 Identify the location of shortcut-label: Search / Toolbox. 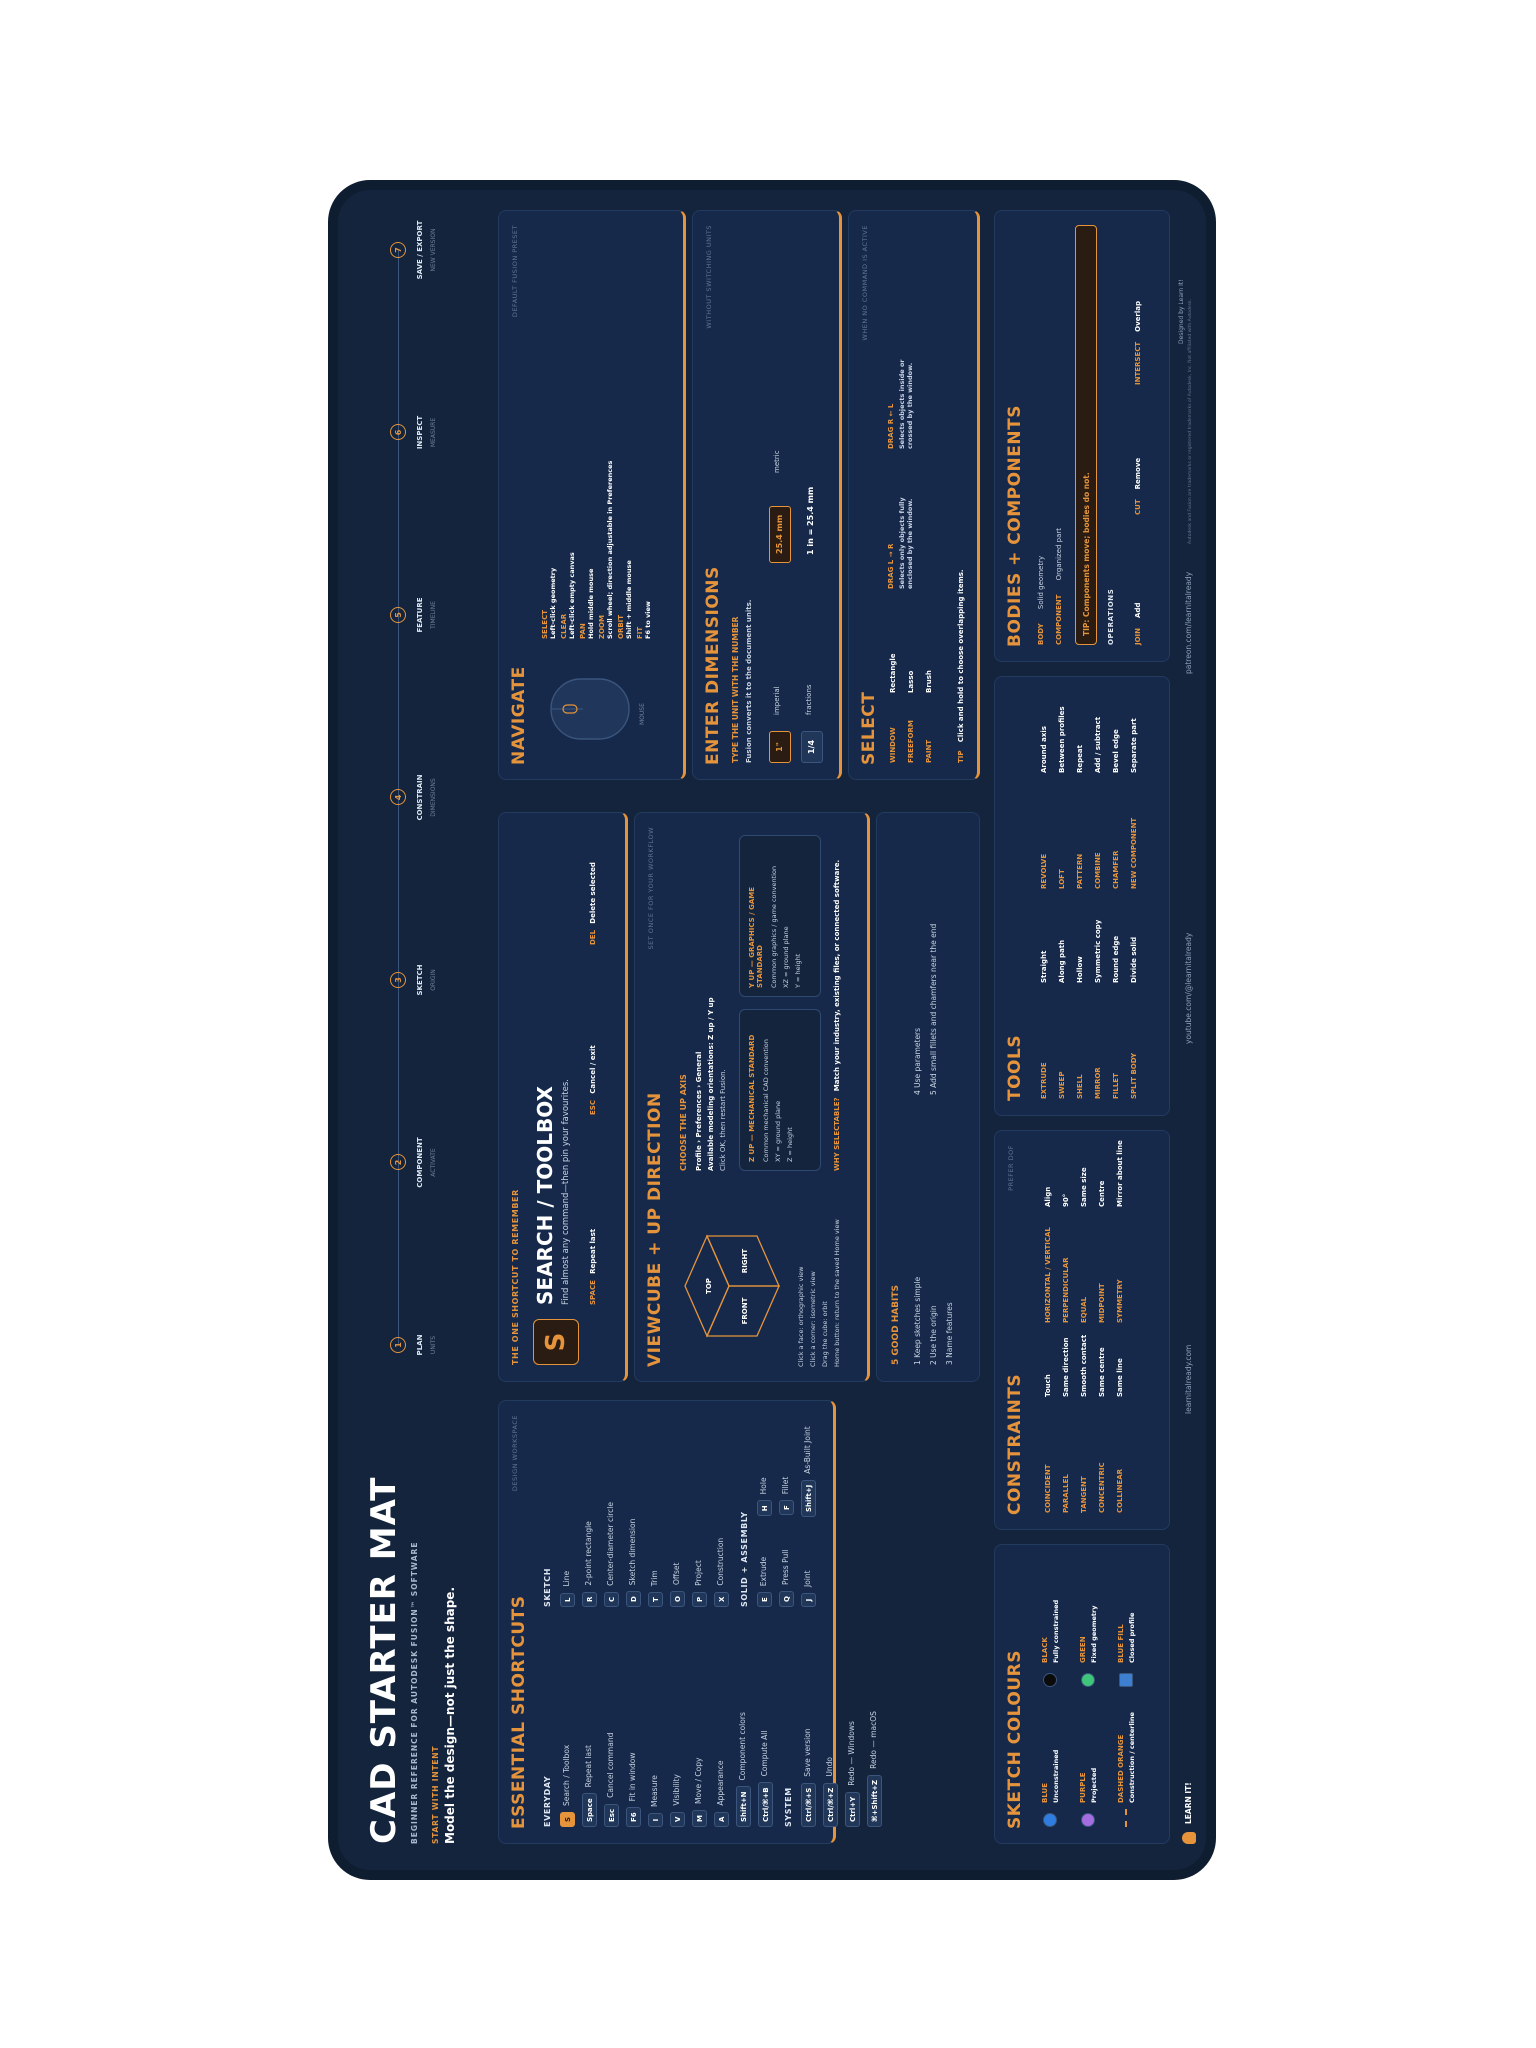
(566, 1775).